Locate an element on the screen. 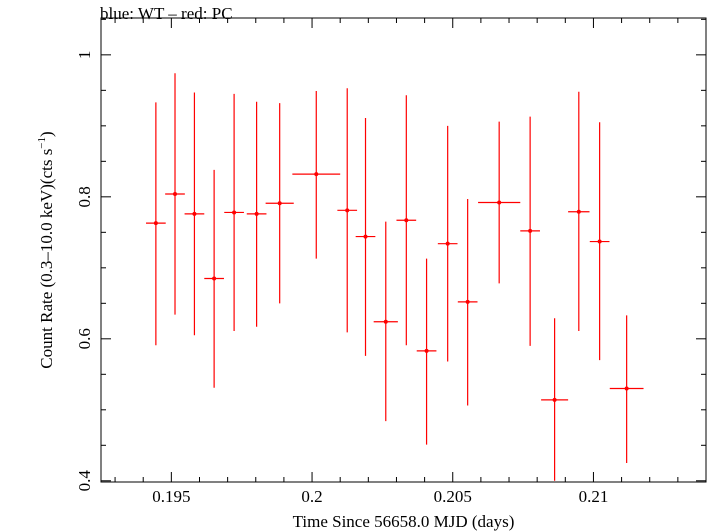 This screenshot has height=532, width=709. y-tick-label: 1 is located at coordinates (84, 55).